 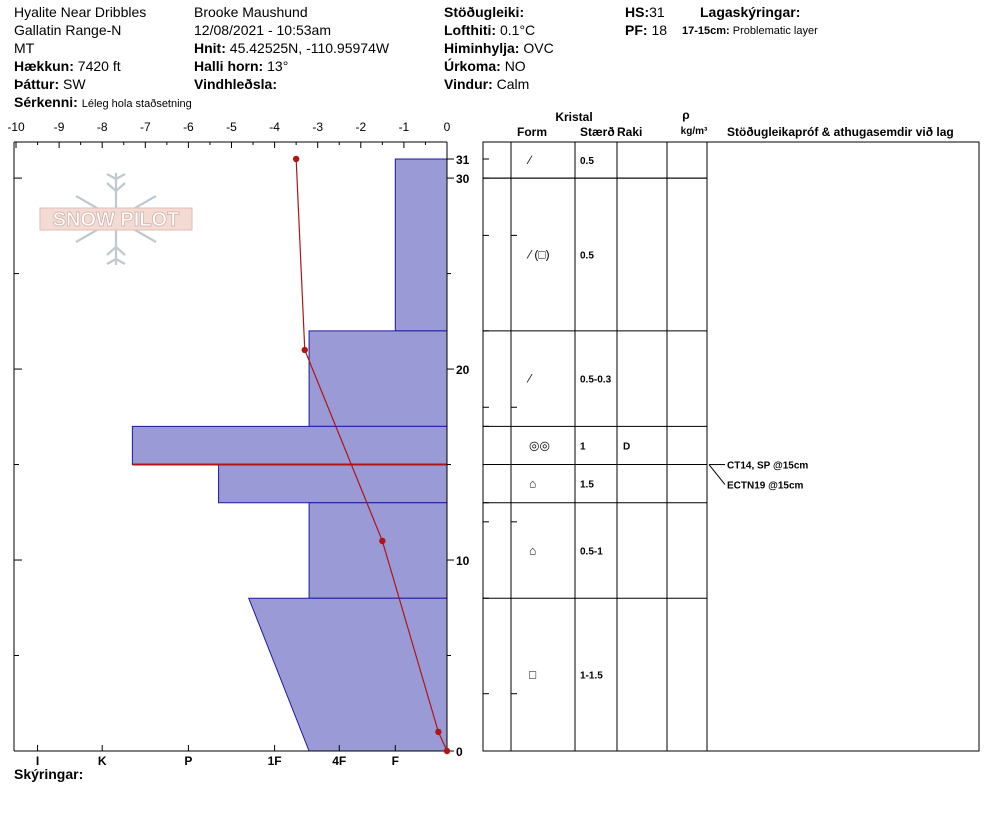 What do you see at coordinates (463, 160) in the screenshot?
I see `height-tick-label: 31` at bounding box center [463, 160].